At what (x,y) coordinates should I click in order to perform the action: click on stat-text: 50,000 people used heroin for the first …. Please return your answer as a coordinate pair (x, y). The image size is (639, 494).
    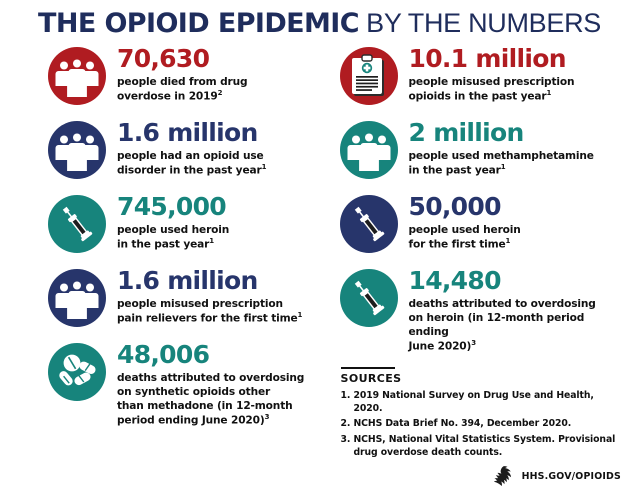
    Looking at the image, I should click on (517, 222).